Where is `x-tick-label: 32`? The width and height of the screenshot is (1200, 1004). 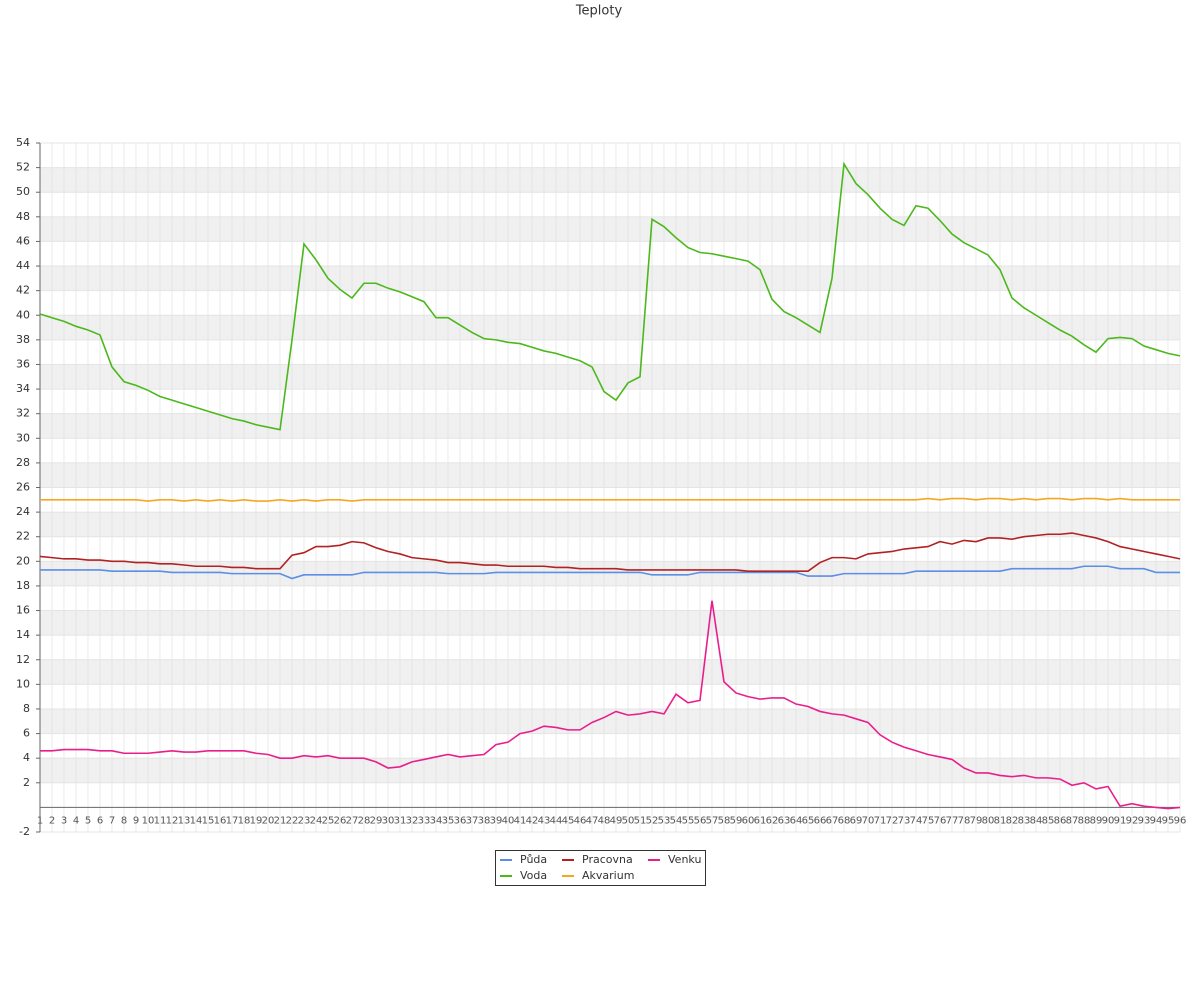
x-tick-label: 32 is located at coordinates (412, 820).